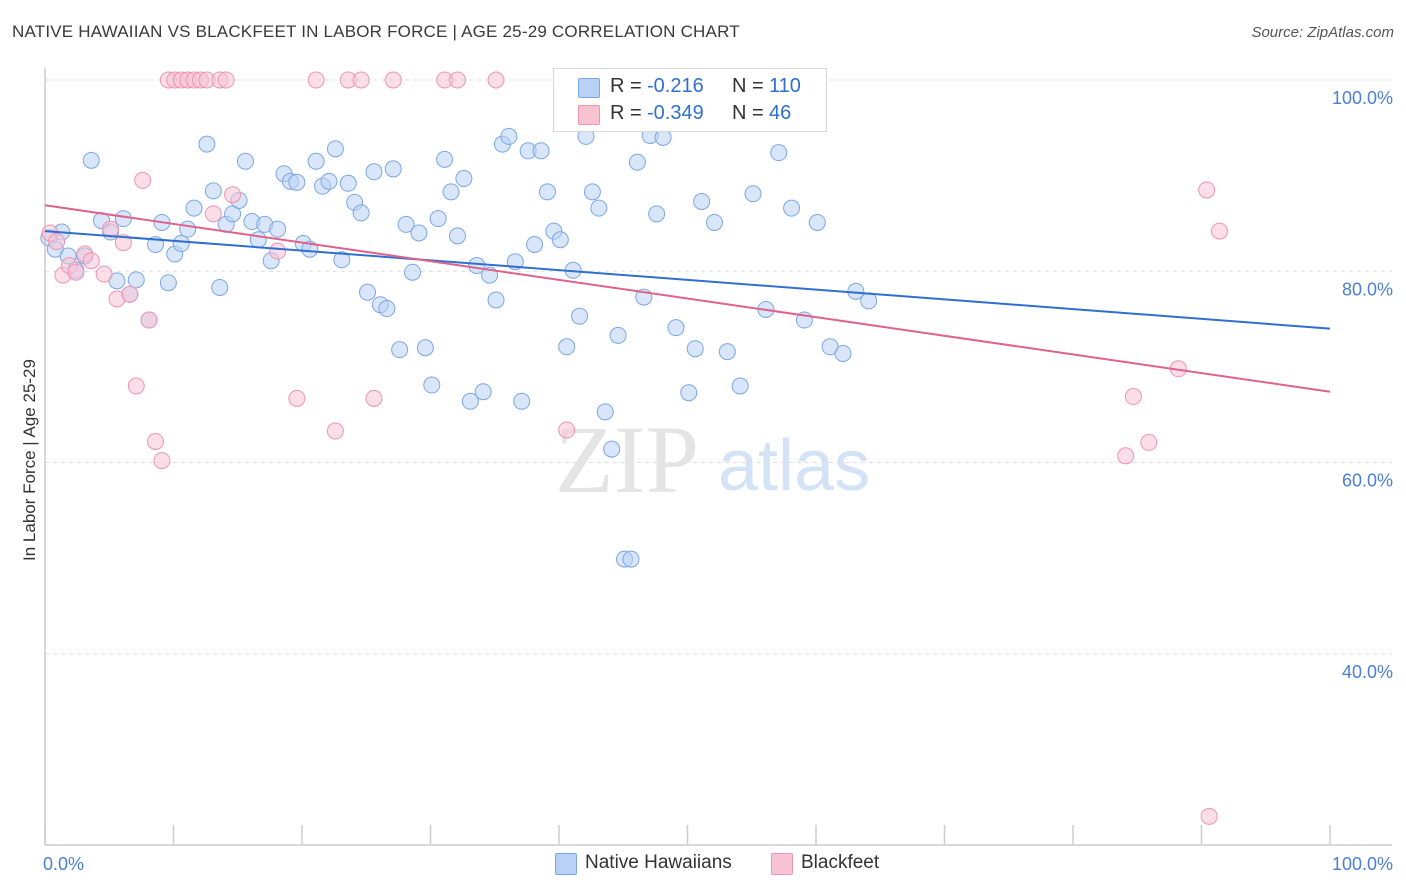 The image size is (1406, 892). I want to click on x-tick-label: 100.0%, so click(1362, 864).